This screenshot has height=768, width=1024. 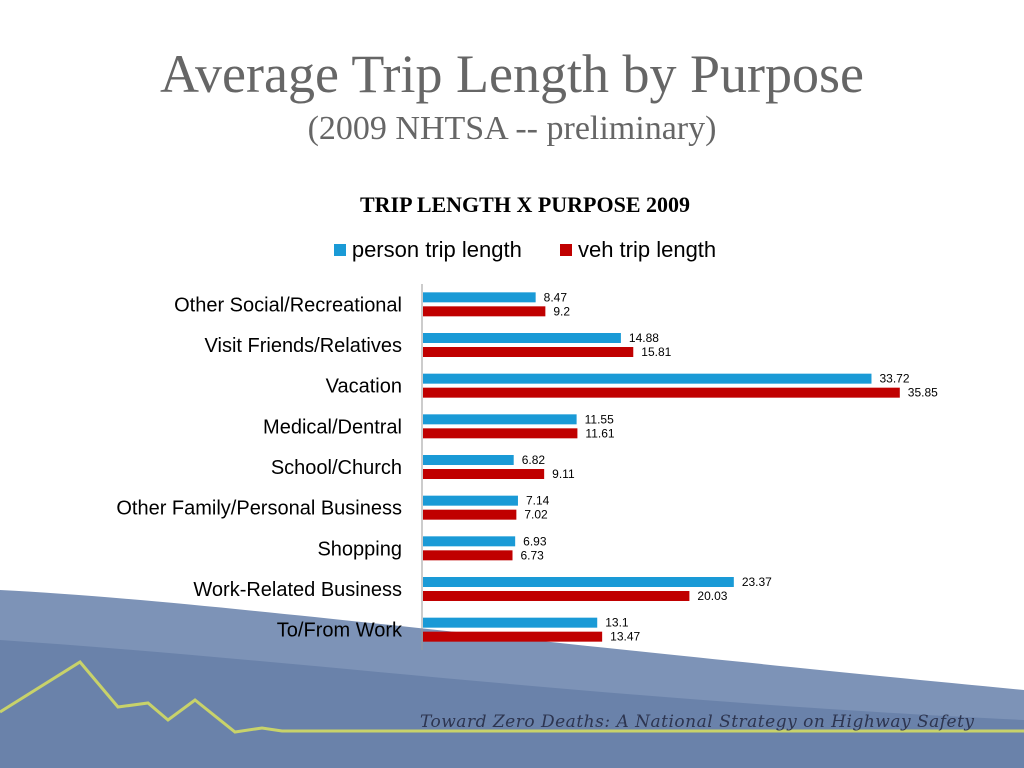 I want to click on page-title: Average Trip Length by Purpose, so click(x=512, y=74).